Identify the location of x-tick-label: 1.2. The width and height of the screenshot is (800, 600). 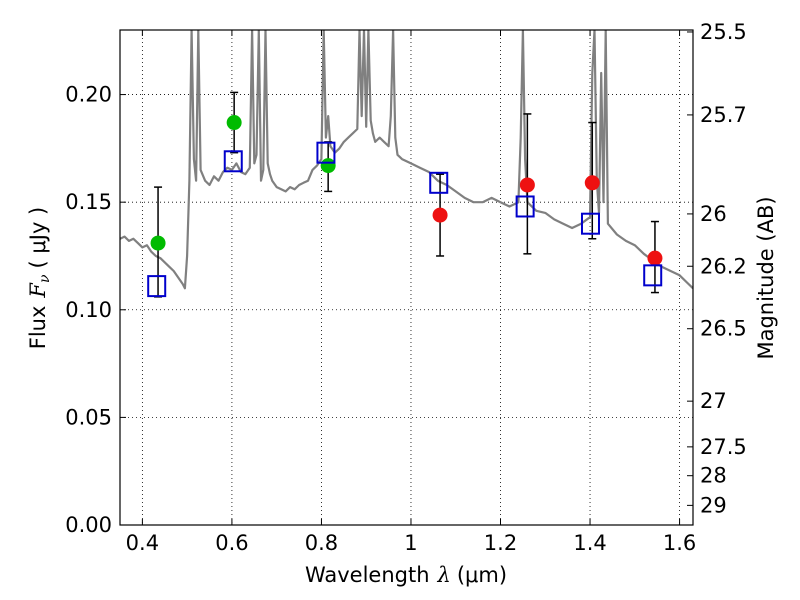
(500, 543).